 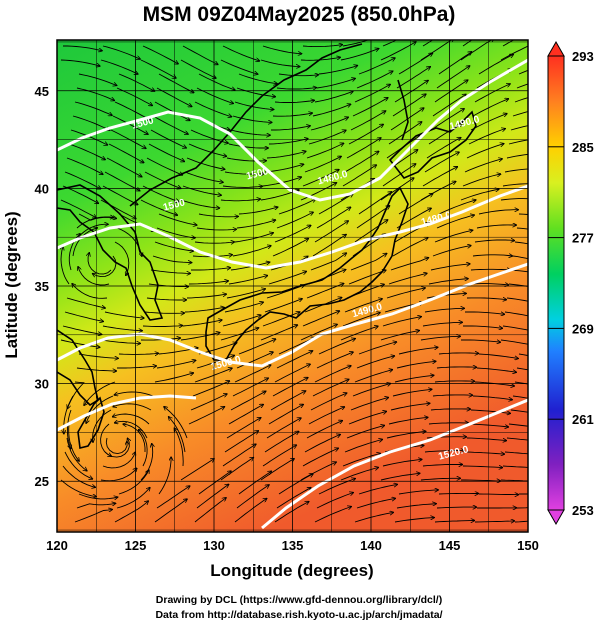 What do you see at coordinates (556, 48) in the screenshot?
I see `colorbar-max-triangle` at bounding box center [556, 48].